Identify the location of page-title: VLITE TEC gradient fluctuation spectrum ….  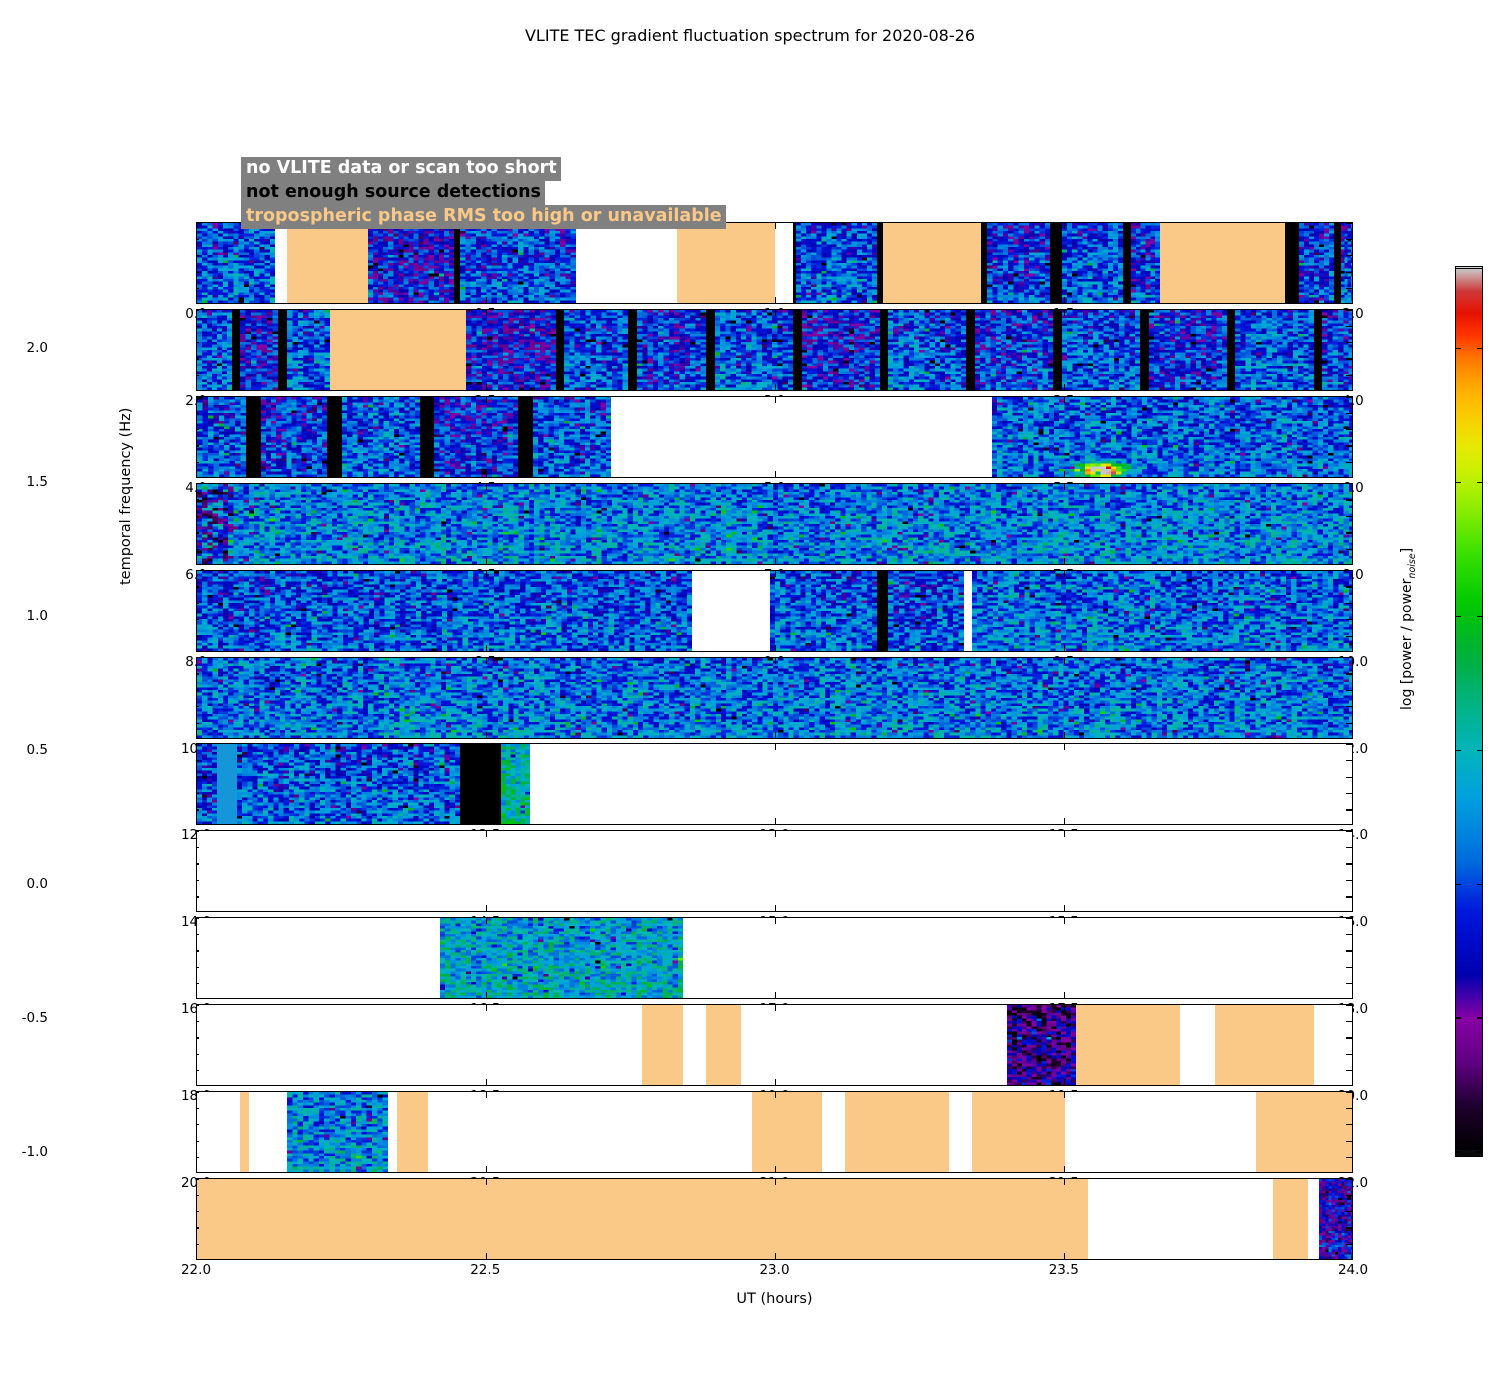
(749, 35).